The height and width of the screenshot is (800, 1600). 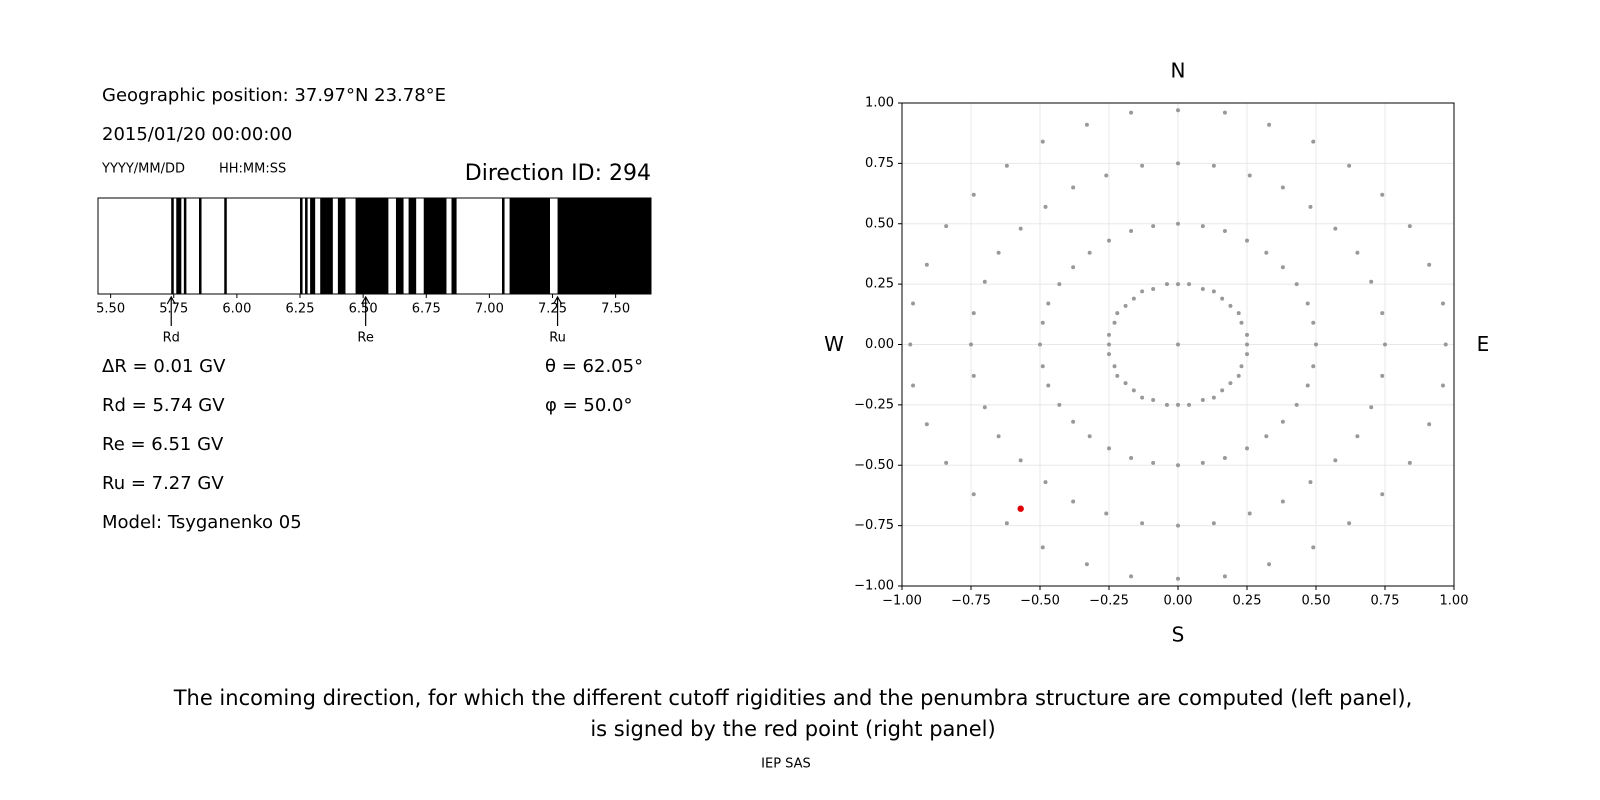 I want to click on x-tick-label: 5.75, so click(x=173, y=309).